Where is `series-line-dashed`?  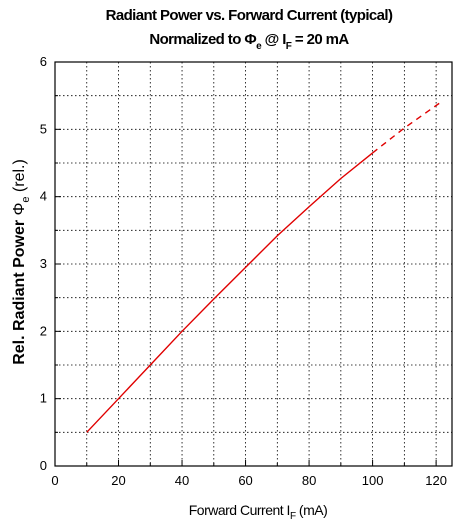 series-line-dashed is located at coordinates (407, 127).